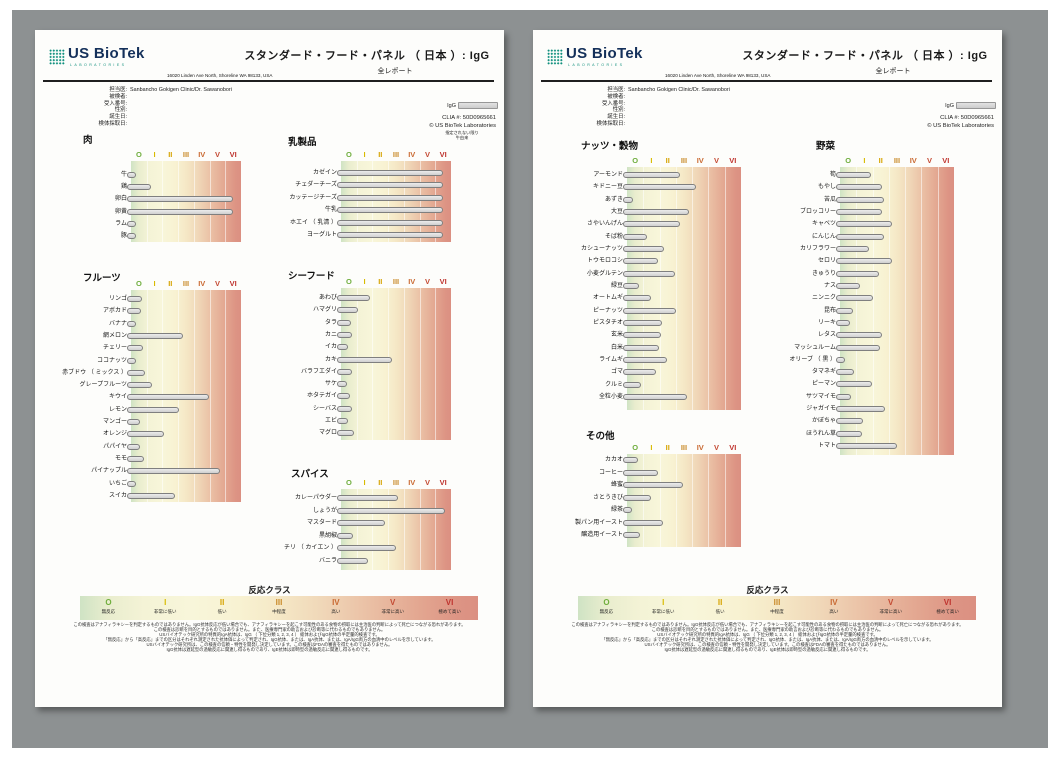 The width and height of the screenshot is (1060, 760). I want to click on row-label: ほうれん草, so click(820, 433).